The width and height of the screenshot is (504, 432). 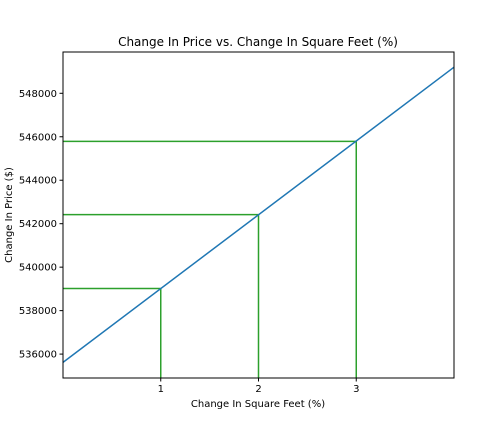 What do you see at coordinates (38, 181) in the screenshot?
I see `y-tick-label-5: 544000` at bounding box center [38, 181].